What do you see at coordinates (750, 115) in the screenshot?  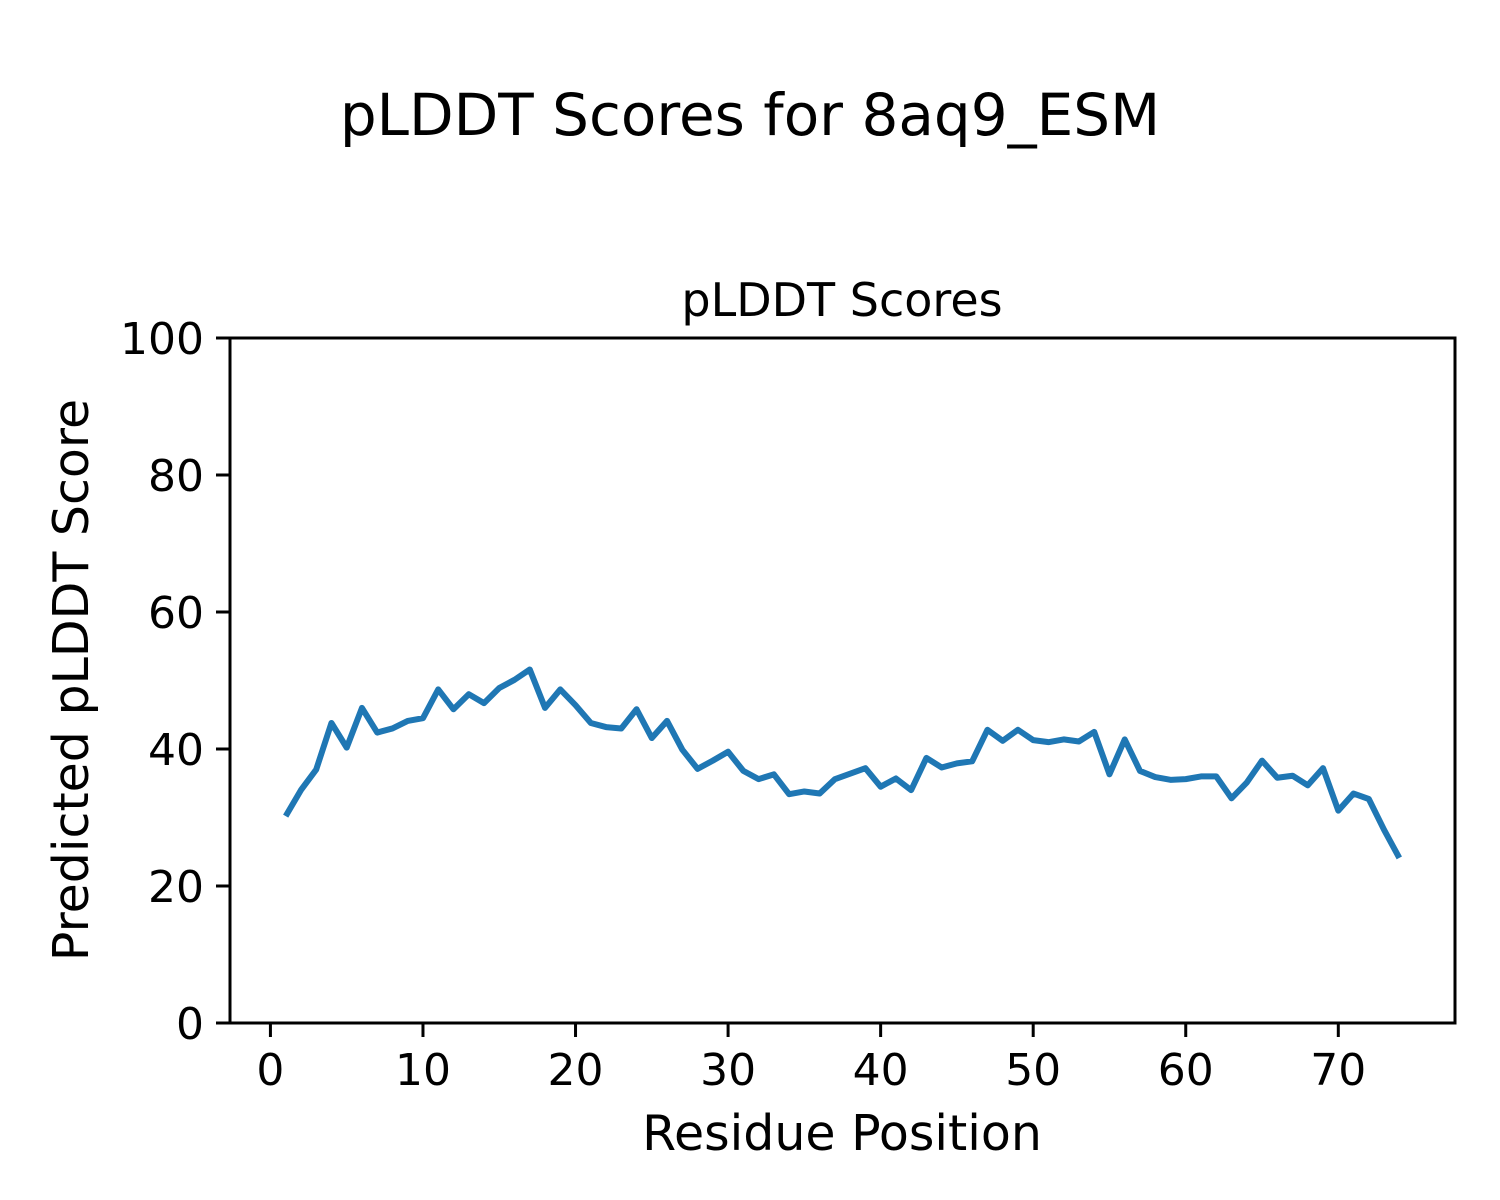 I see `figure-suptitle: pLDDT Scores for 8aq9_ESM` at bounding box center [750, 115].